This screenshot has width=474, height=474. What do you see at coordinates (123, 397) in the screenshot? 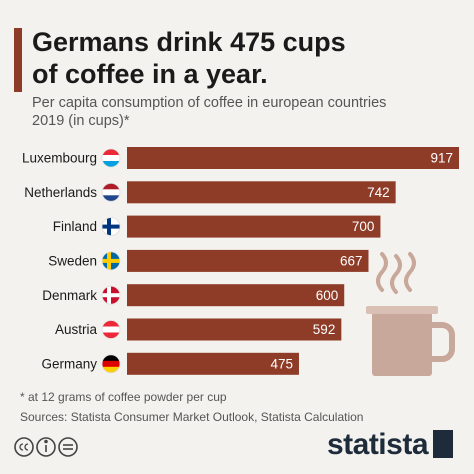
I see `footnote: * at 12 grams of coffee powder per cup` at bounding box center [123, 397].